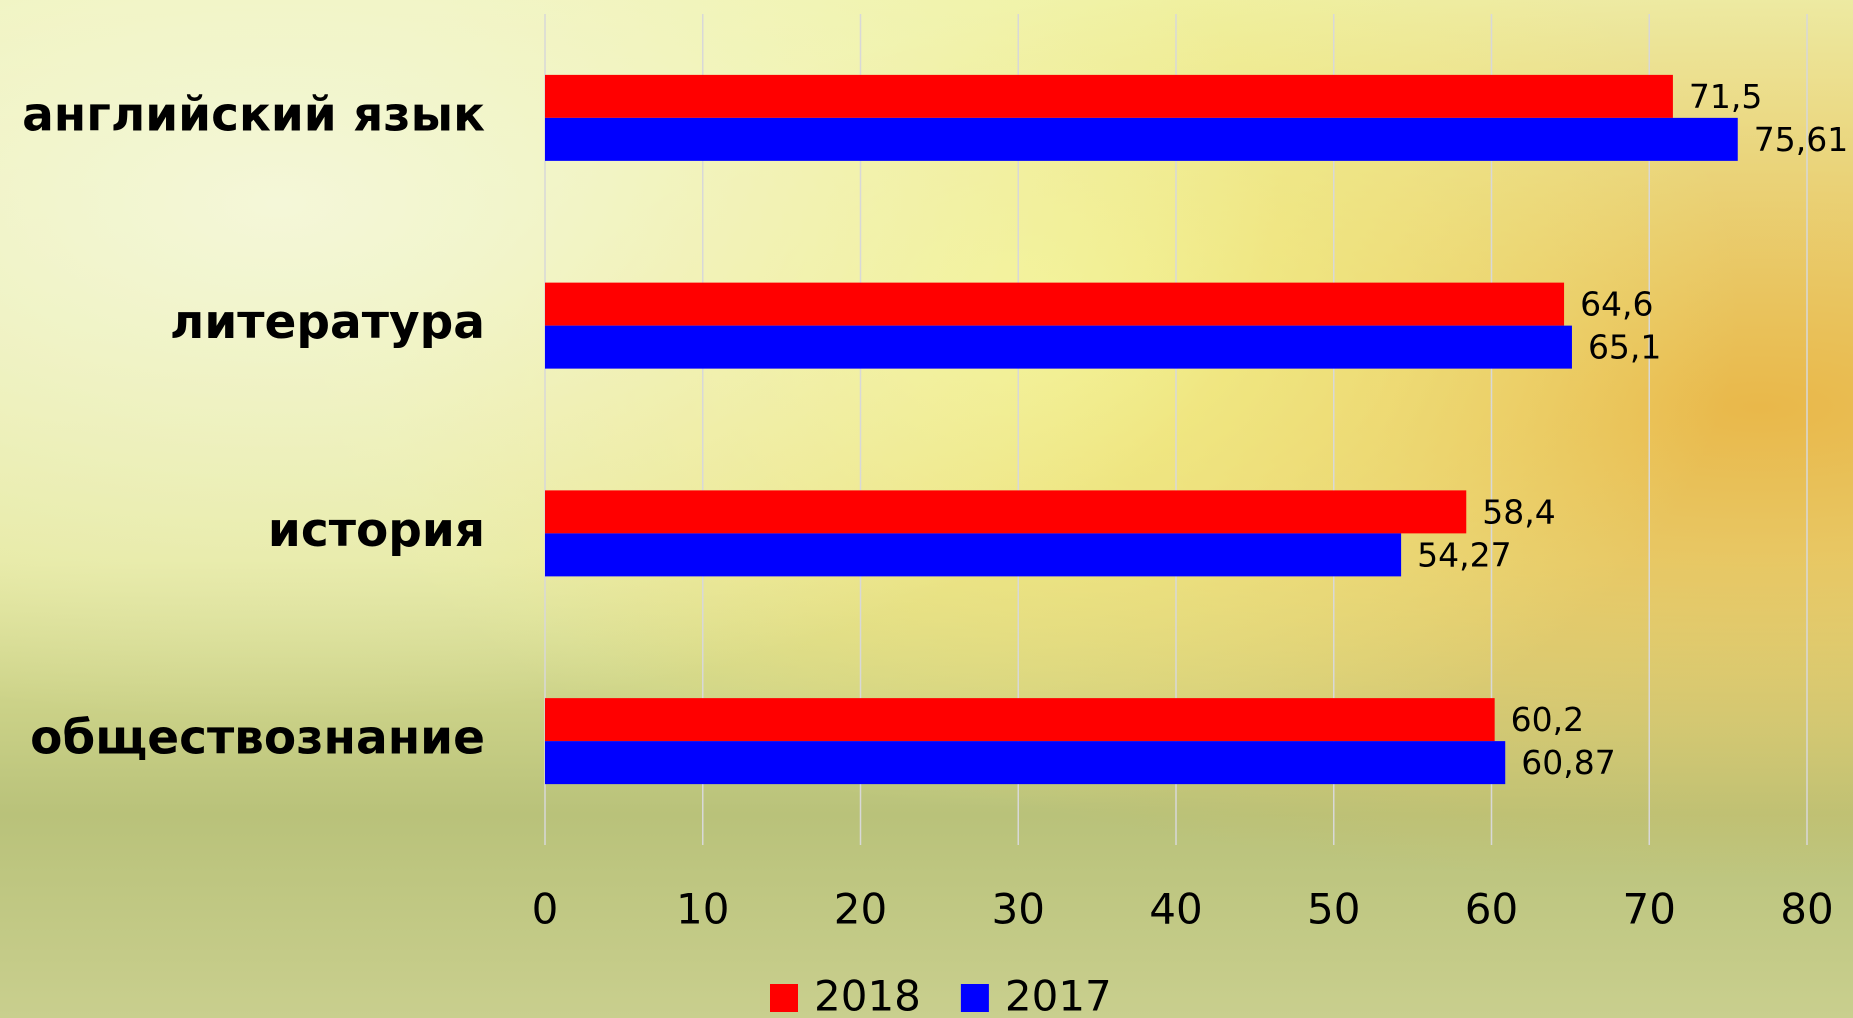 The height and width of the screenshot is (1018, 1853). What do you see at coordinates (545, 909) in the screenshot?
I see `x-tick-label: 0` at bounding box center [545, 909].